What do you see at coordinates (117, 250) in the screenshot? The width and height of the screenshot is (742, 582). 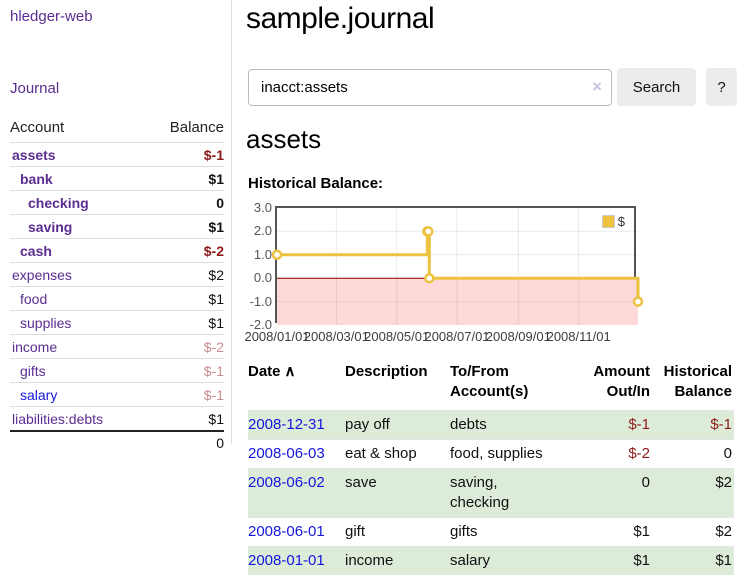 I see `account-row: cash $-2` at bounding box center [117, 250].